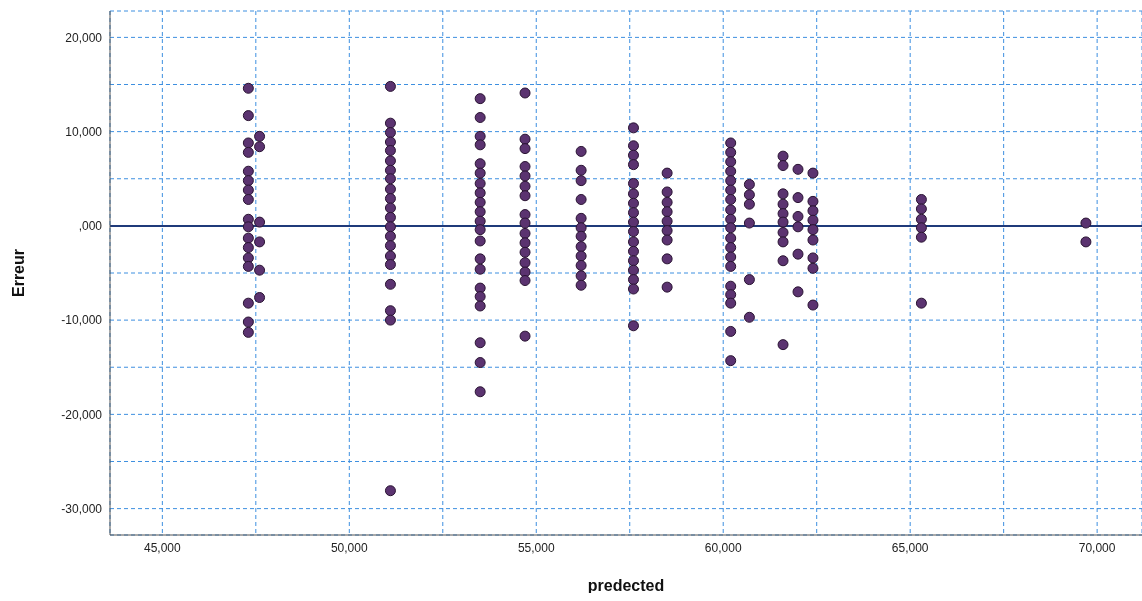  I want to click on y-tick-label: ,000, so click(90, 226).